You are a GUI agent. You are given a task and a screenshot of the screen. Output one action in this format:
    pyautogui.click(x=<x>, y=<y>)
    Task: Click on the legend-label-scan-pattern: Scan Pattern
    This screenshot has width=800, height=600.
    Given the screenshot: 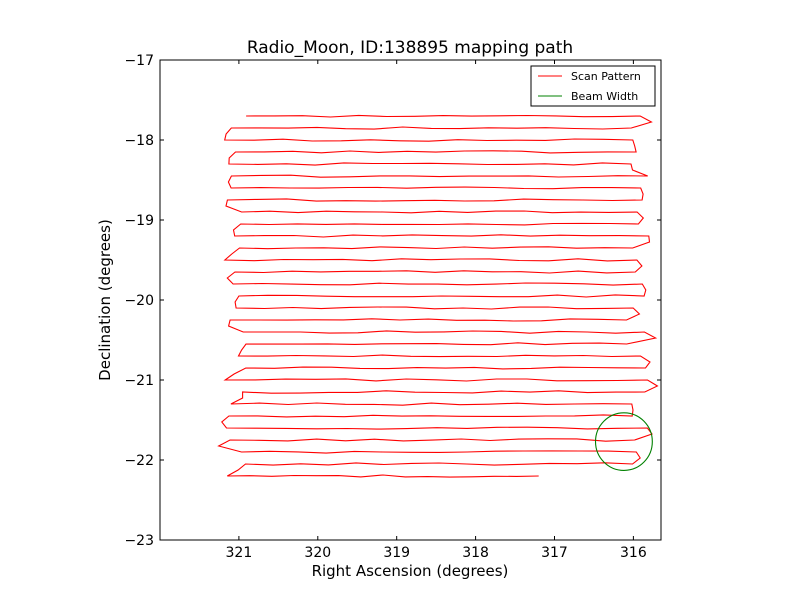 What is the action you would take?
    pyautogui.click(x=606, y=76)
    